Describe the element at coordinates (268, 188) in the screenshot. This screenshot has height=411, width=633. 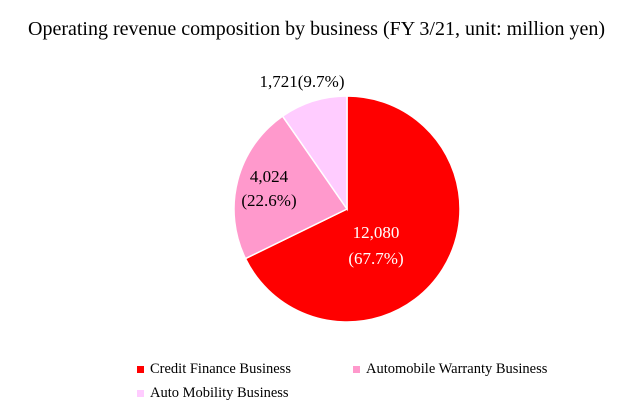
I see `data-label: 4,024 (22.6%)` at that location.